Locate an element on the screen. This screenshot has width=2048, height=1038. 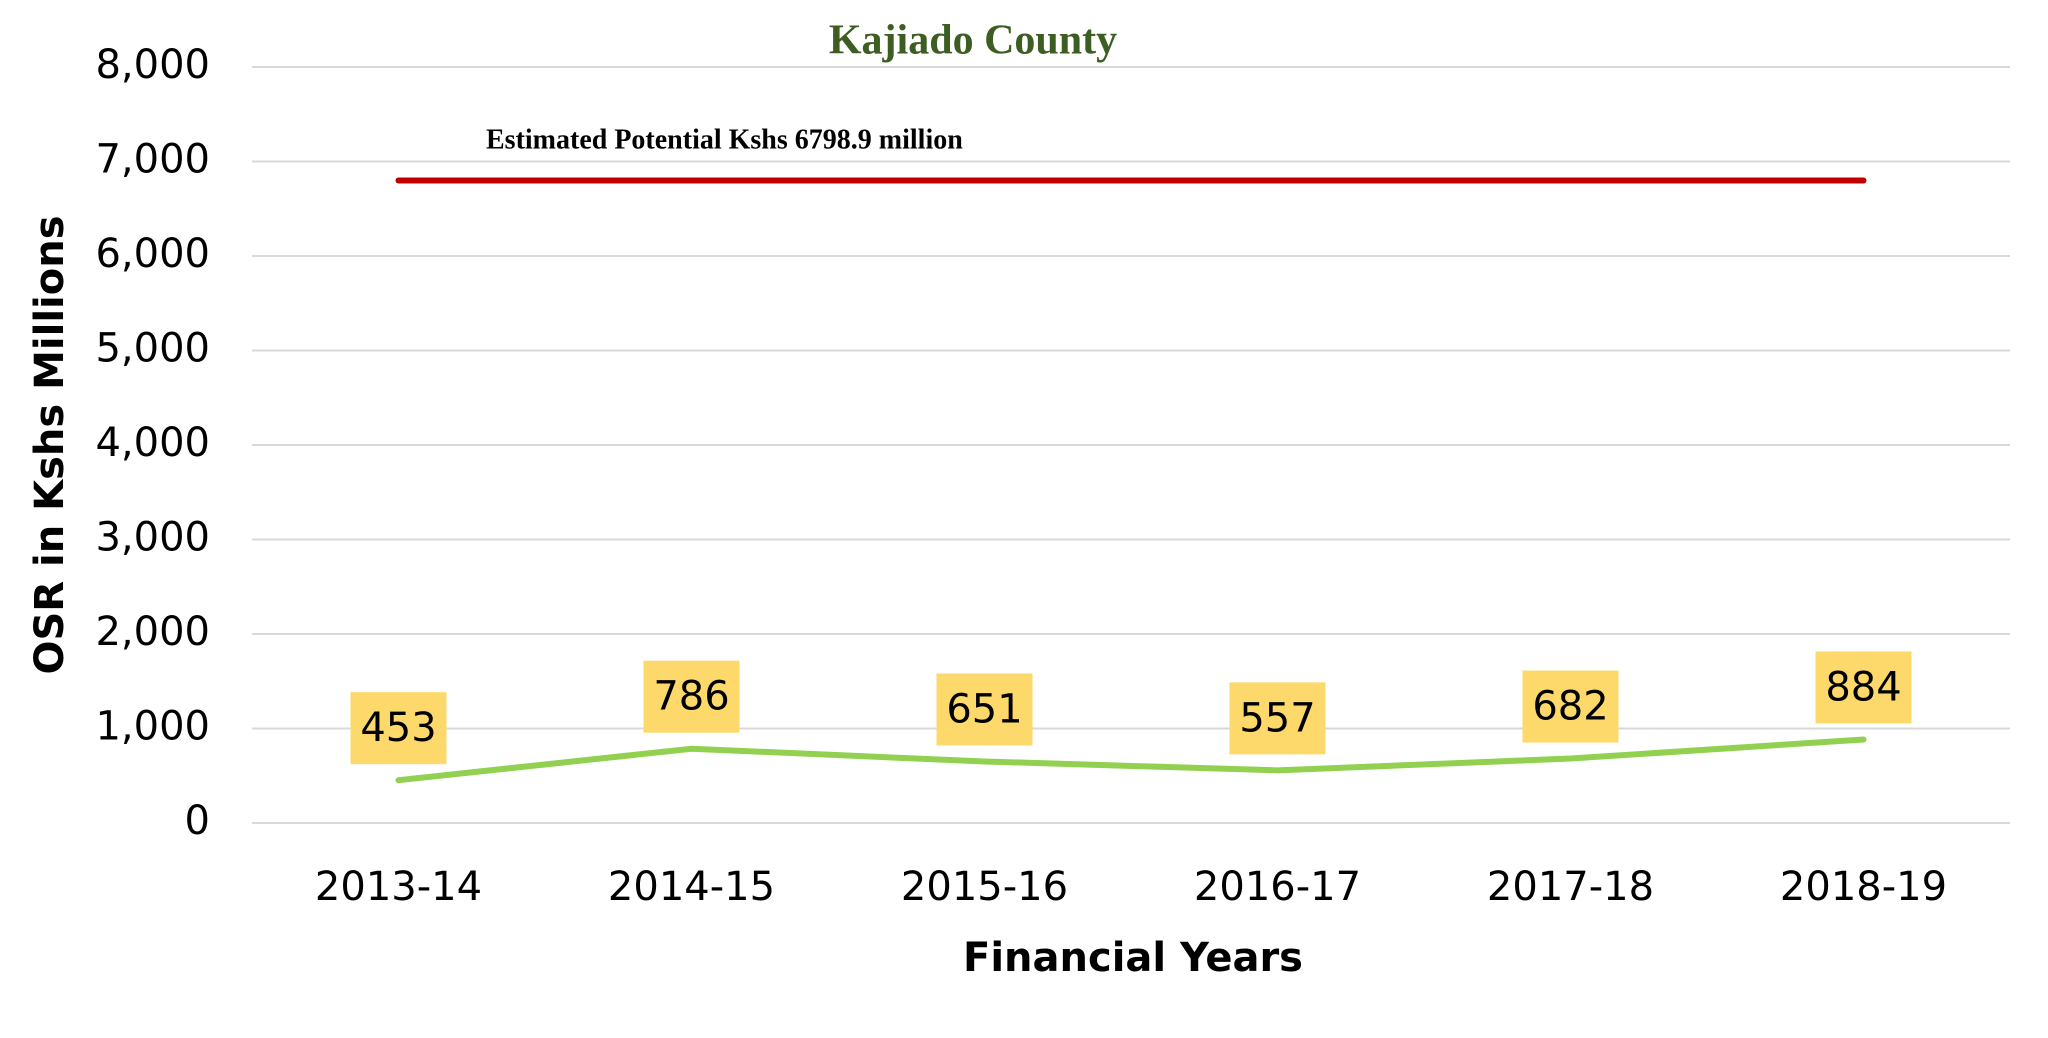
data-label: 453 is located at coordinates (398, 728).